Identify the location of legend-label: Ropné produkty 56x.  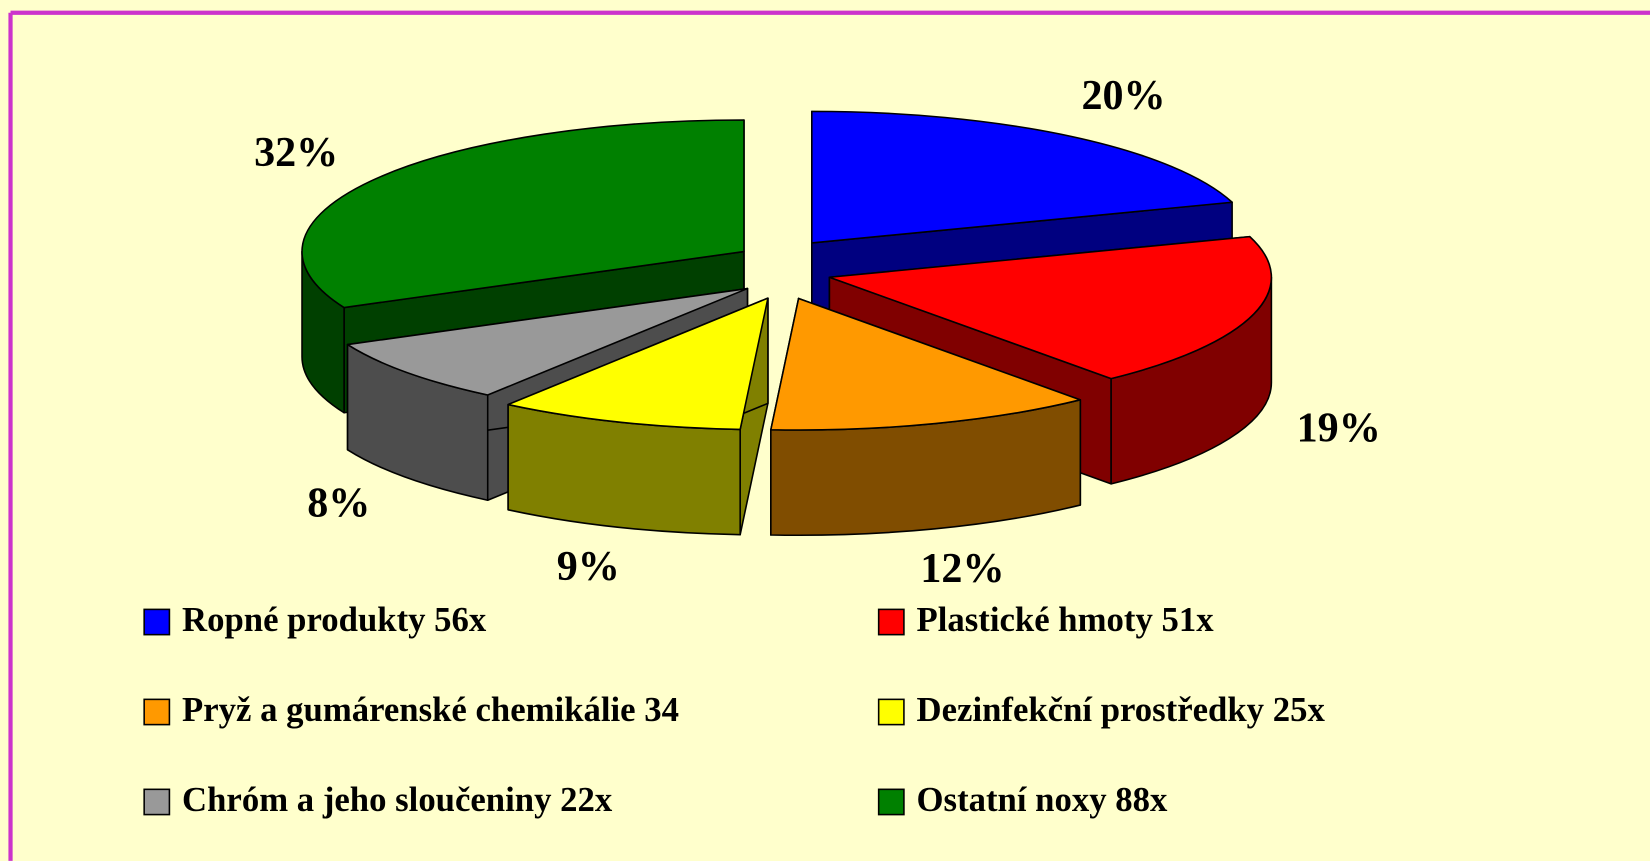
(334, 619).